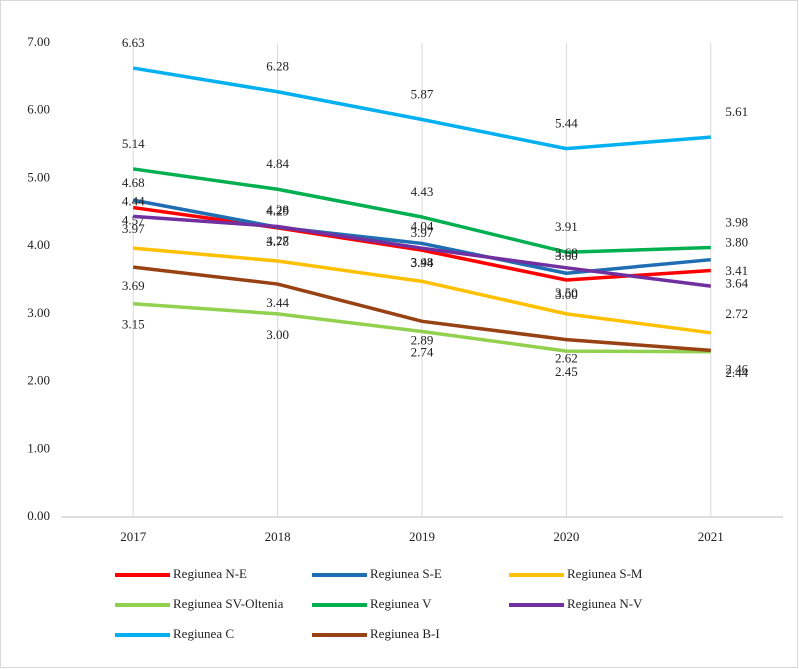 The width and height of the screenshot is (799, 669). What do you see at coordinates (566, 536) in the screenshot?
I see `x-tick-label: 2020` at bounding box center [566, 536].